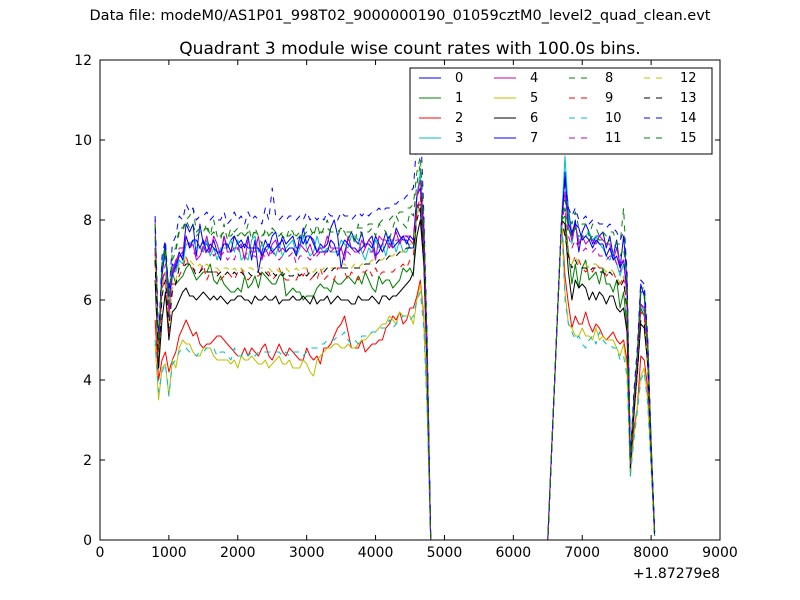  I want to click on legend-box, so click(561, 111).